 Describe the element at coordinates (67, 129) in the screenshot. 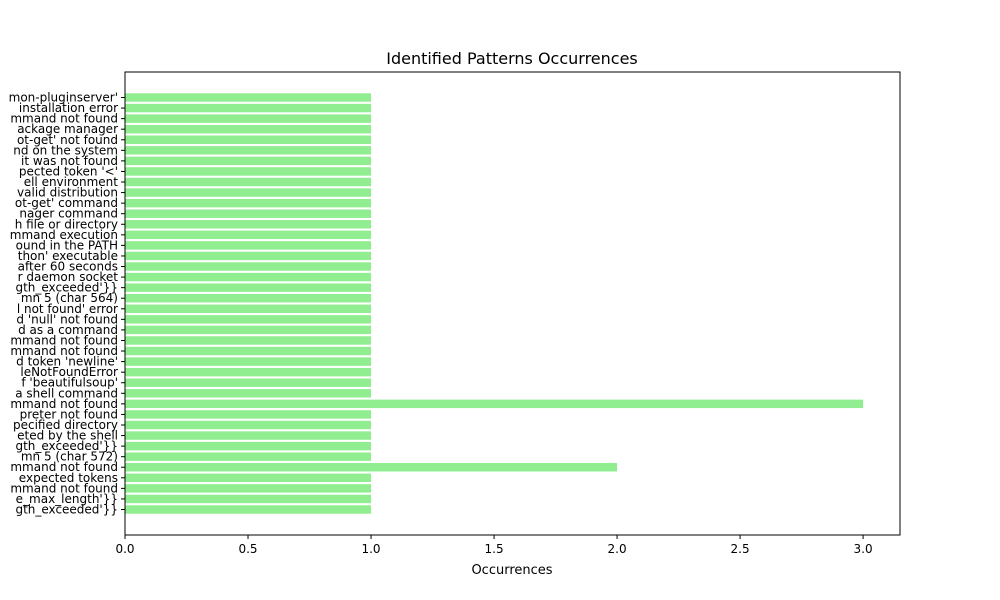

I see `y-tick-label: ackage manager` at that location.